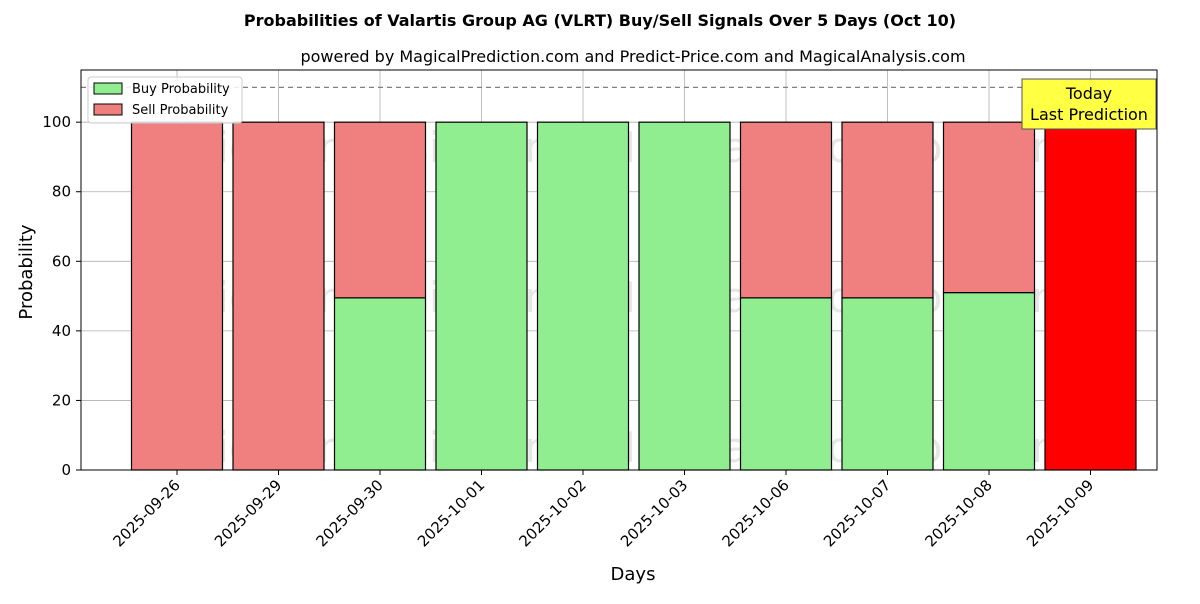 This screenshot has width=1200, height=604. Describe the element at coordinates (552, 513) in the screenshot. I see `x-tick-label: 2025-10-02` at that location.